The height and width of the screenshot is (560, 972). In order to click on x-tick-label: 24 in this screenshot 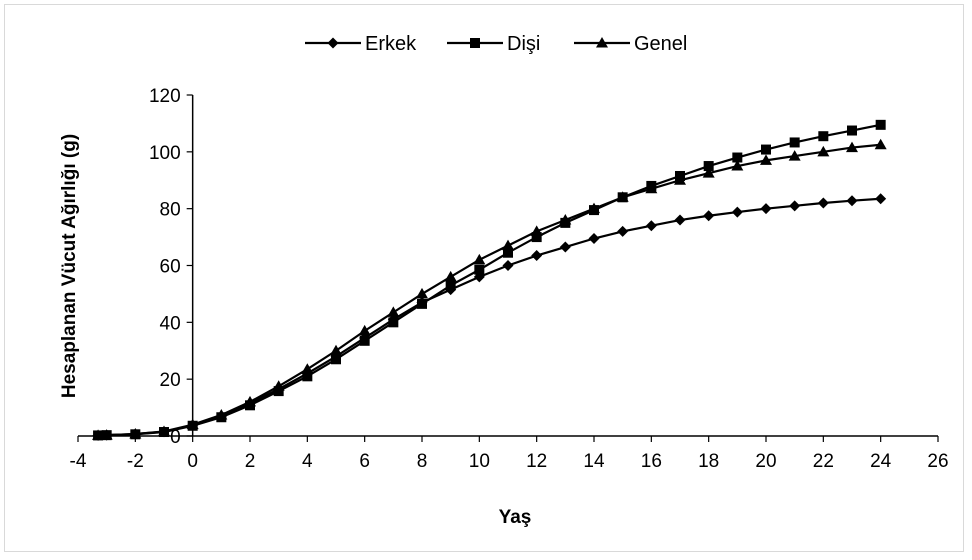, I will do `click(881, 461)`.